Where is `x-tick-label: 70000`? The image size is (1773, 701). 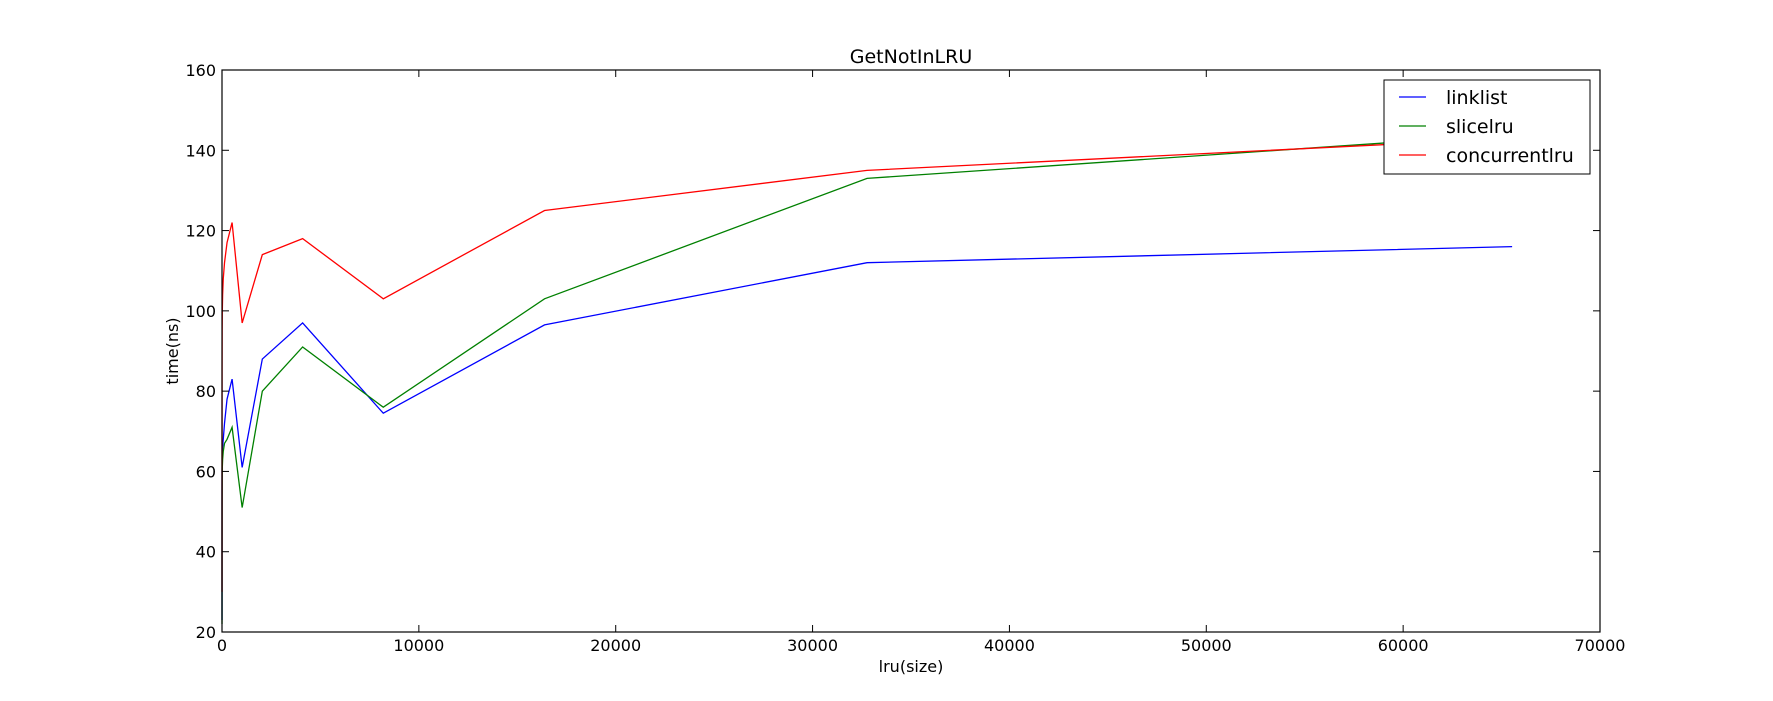 x-tick-label: 70000 is located at coordinates (1600, 645).